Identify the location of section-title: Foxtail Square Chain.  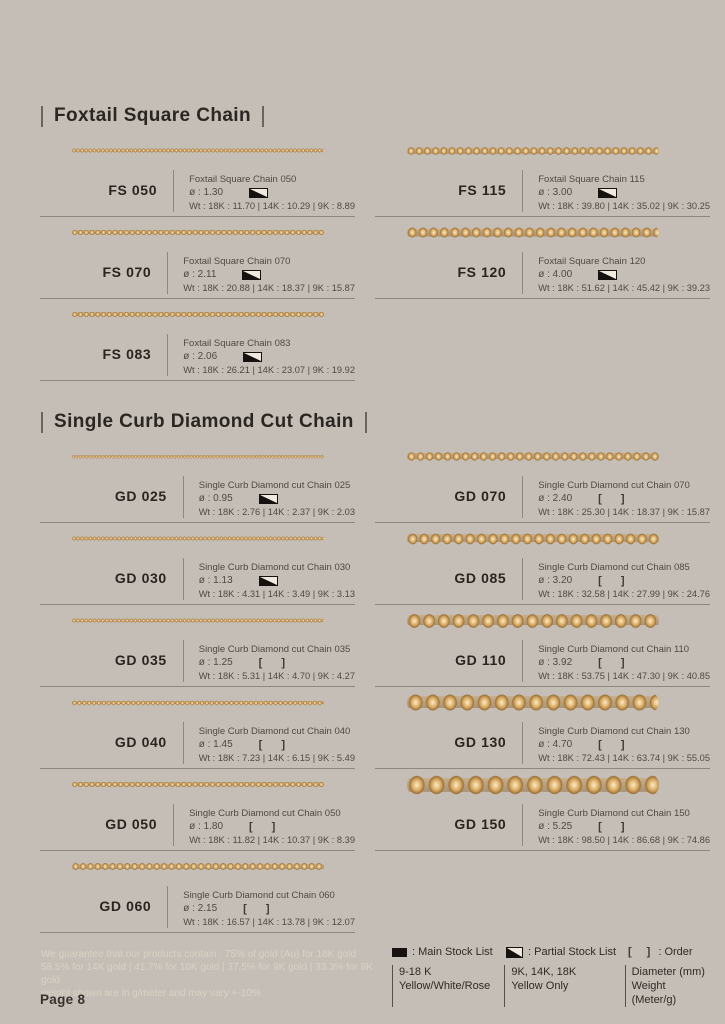
(152, 115).